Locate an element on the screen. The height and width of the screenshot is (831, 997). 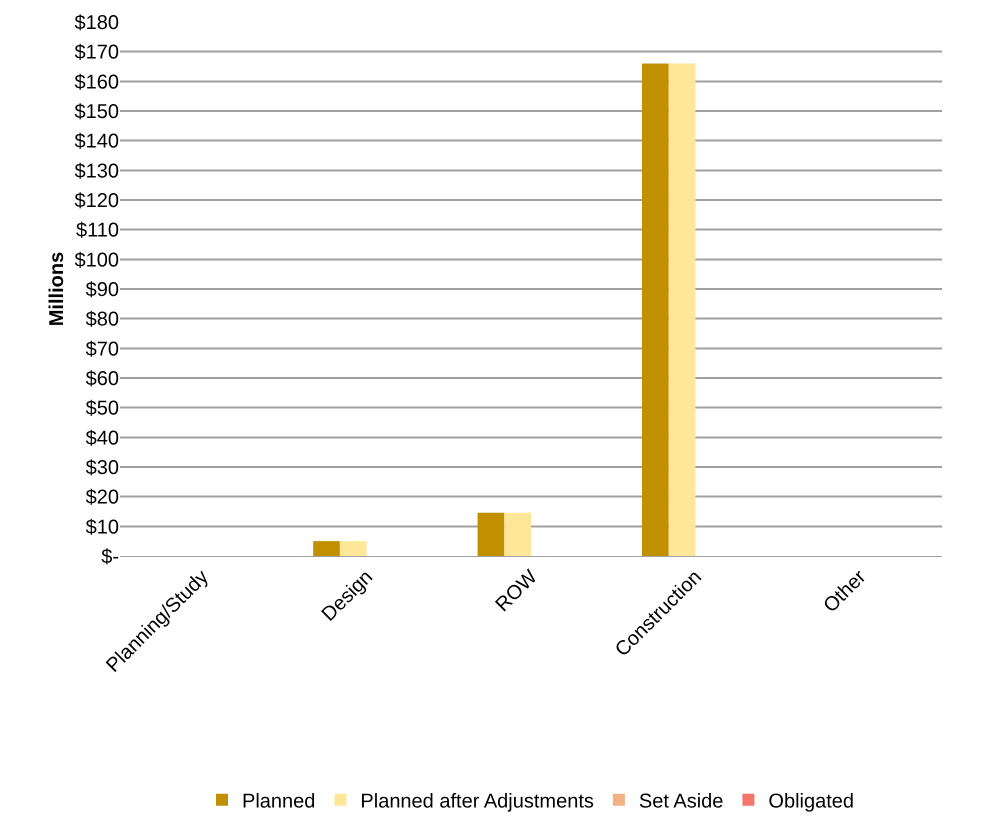
legend-label: Planned is located at coordinates (279, 801).